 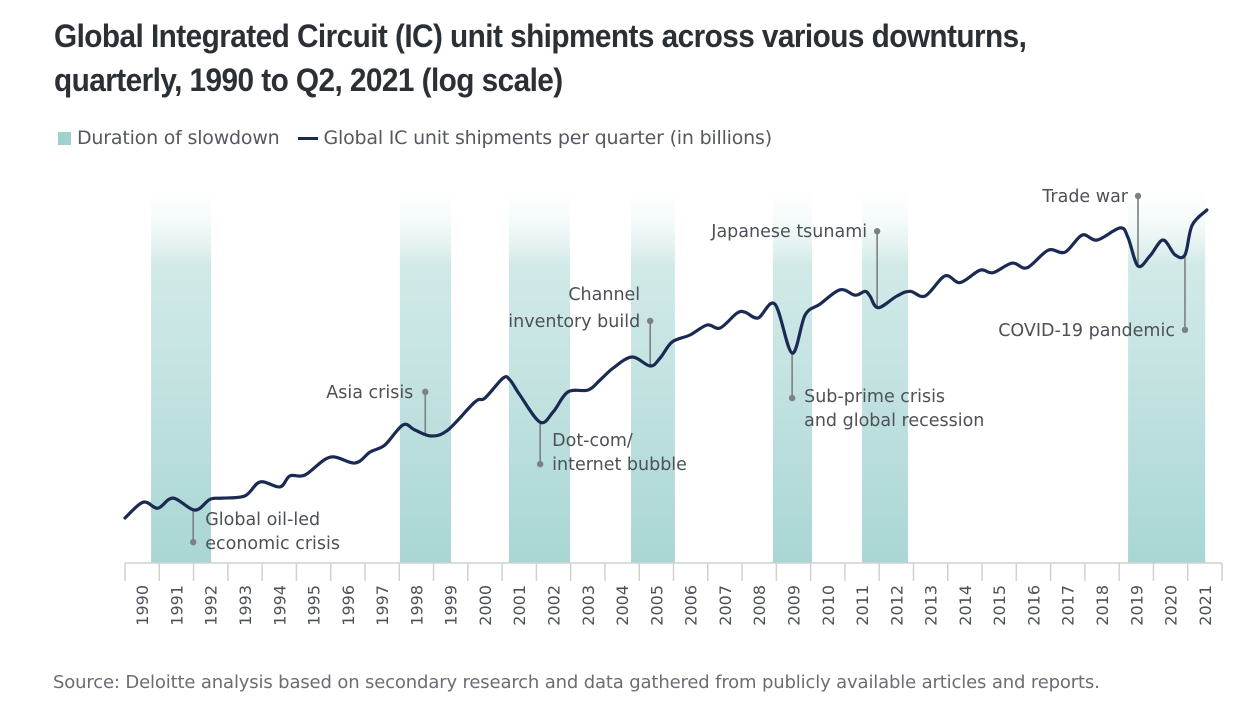 What do you see at coordinates (279, 605) in the screenshot?
I see `x-tick-label: 1994` at bounding box center [279, 605].